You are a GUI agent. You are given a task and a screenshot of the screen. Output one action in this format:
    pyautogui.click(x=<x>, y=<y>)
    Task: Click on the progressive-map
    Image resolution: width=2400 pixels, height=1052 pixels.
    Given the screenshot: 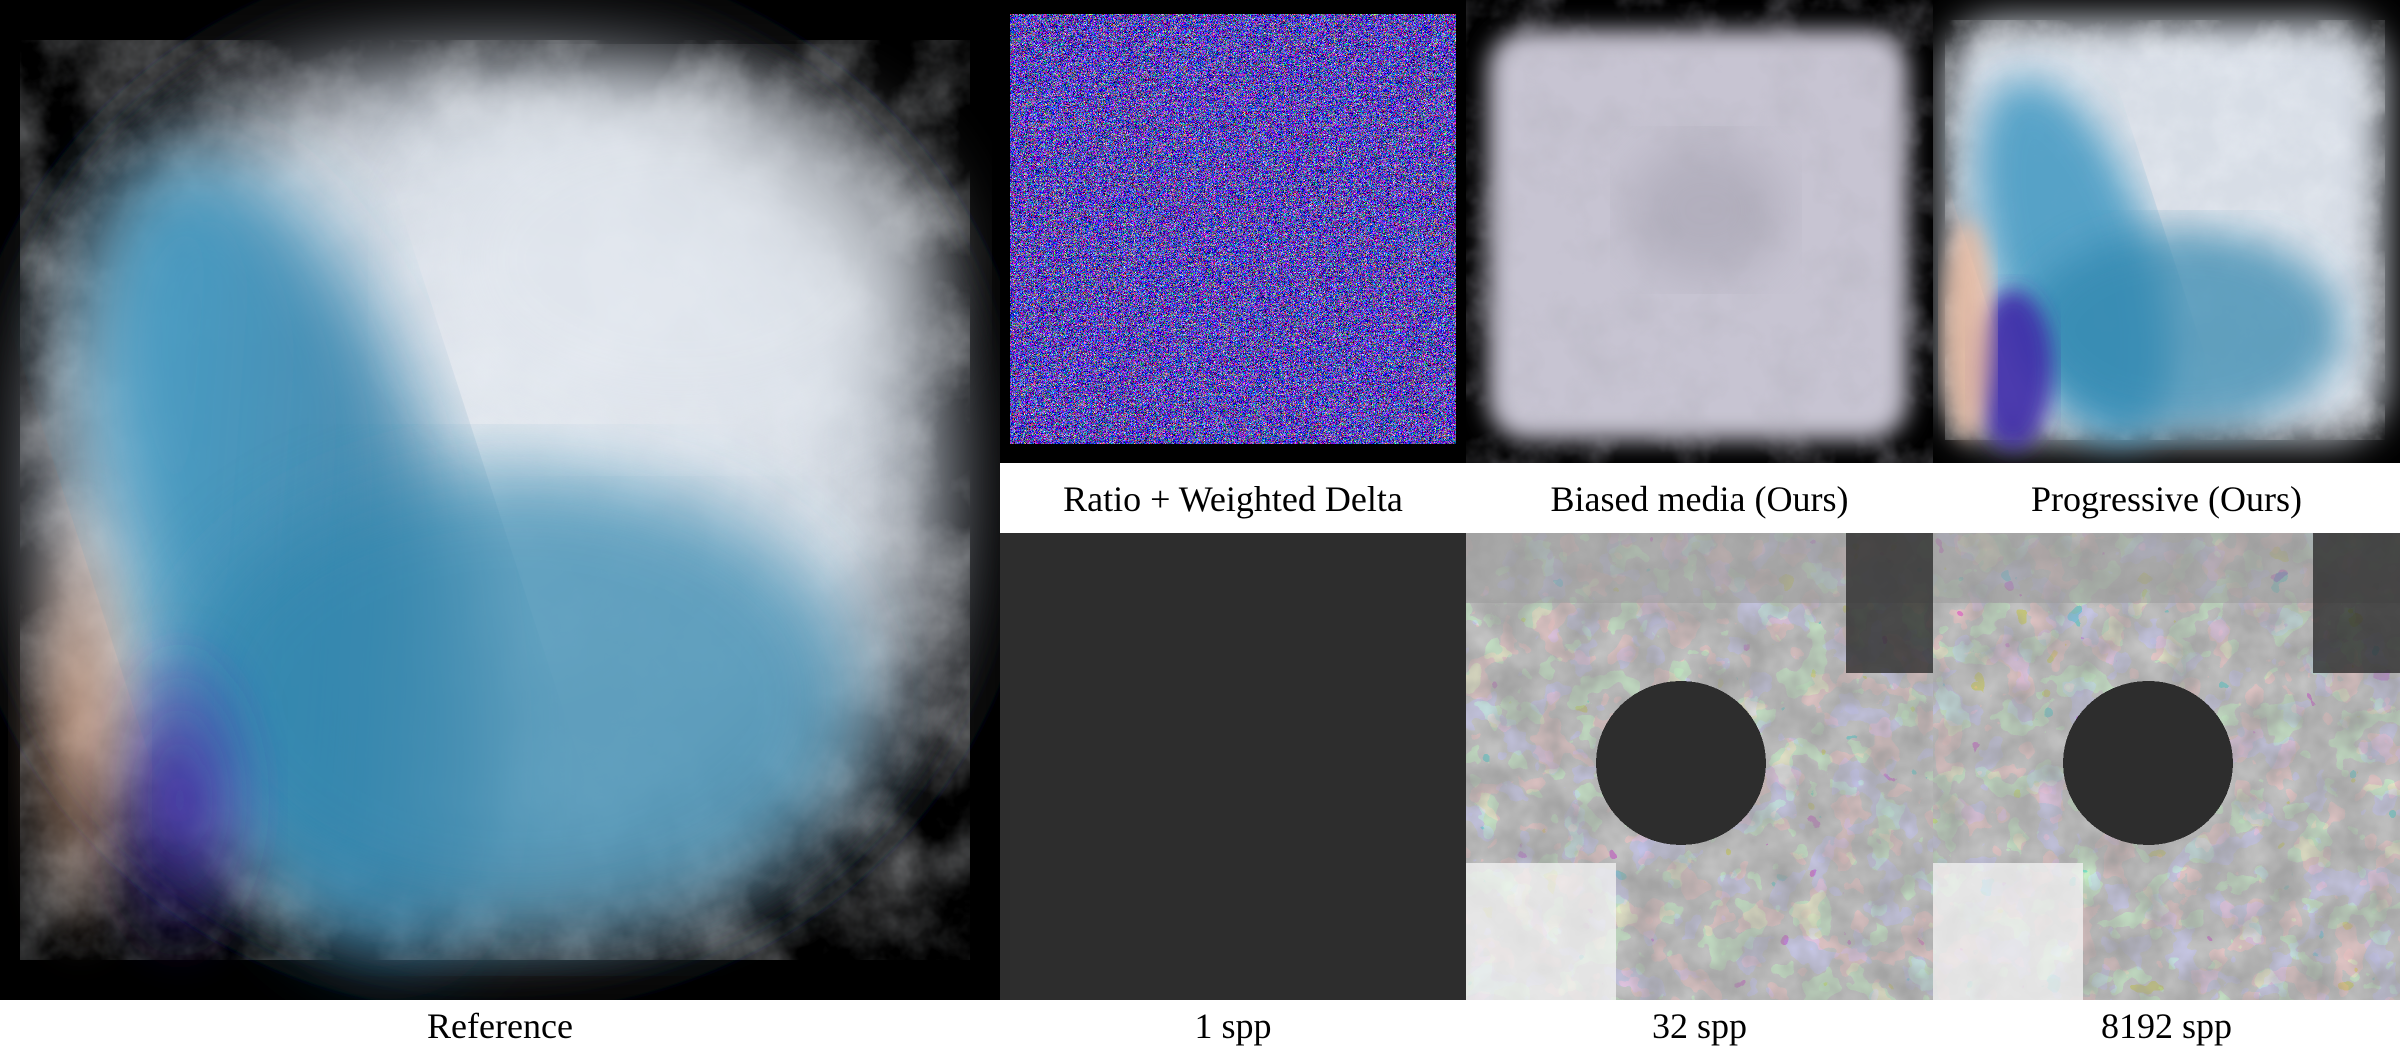 What is the action you would take?
    pyautogui.click(x=2166, y=766)
    